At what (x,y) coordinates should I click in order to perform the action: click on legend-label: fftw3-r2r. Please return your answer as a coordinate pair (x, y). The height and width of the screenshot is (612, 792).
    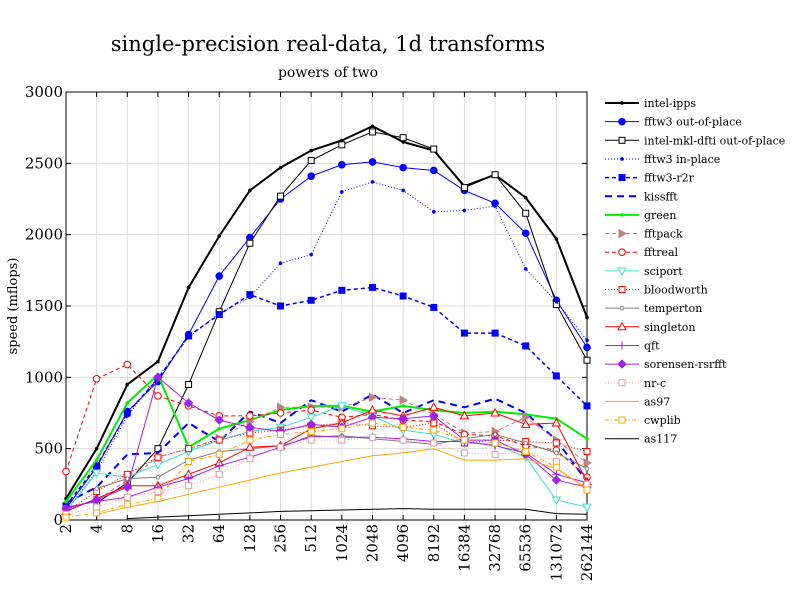
    Looking at the image, I should click on (669, 178).